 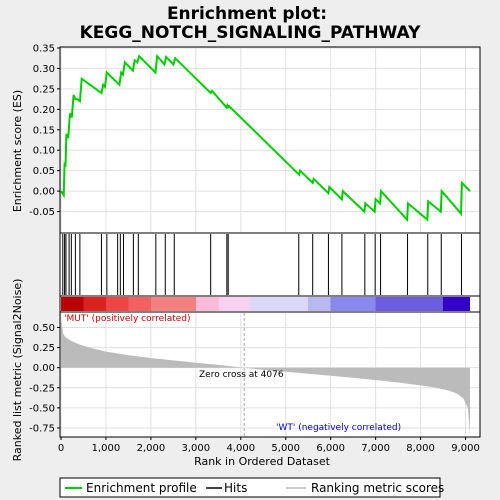 I want to click on metric-tick-label: 0.00, so click(x=44, y=368).